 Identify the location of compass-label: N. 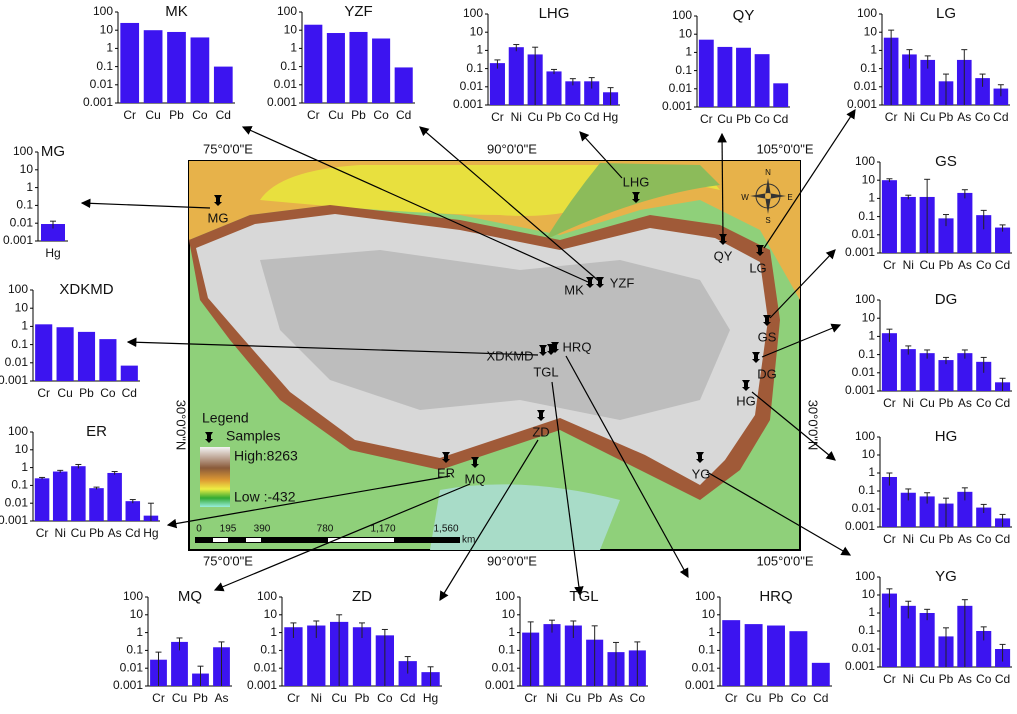
(768, 172).